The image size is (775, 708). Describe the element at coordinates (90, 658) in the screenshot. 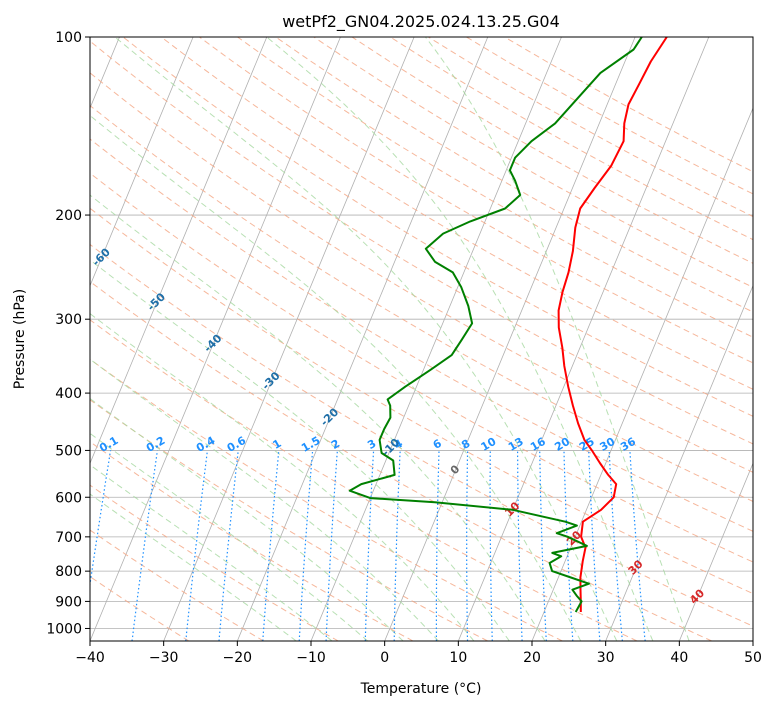

I see `x-tick-label: −40` at that location.